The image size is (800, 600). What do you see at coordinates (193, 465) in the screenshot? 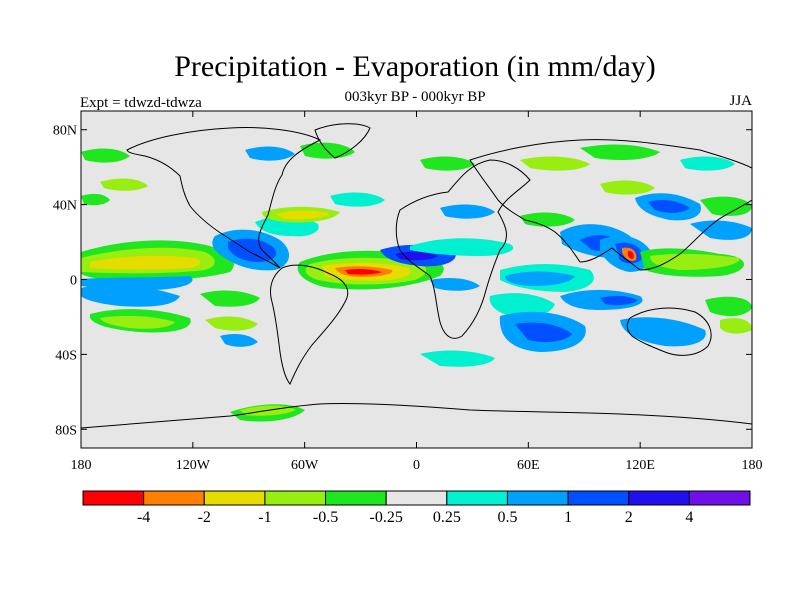
I see `lon-label: 120W` at bounding box center [193, 465].